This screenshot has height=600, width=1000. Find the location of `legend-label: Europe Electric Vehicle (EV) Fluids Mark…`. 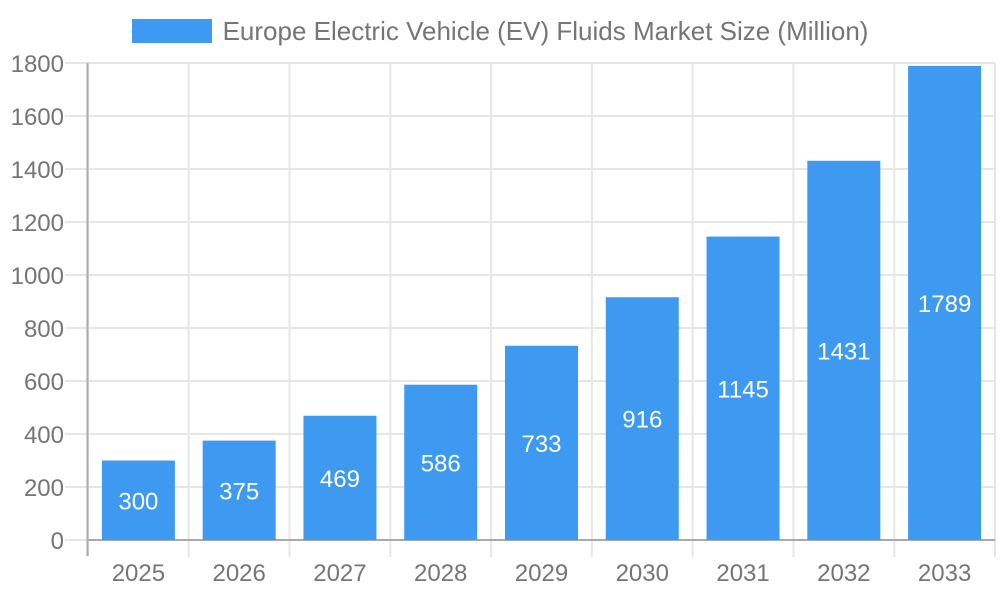

legend-label: Europe Electric Vehicle (EV) Fluids Mark… is located at coordinates (545, 30).